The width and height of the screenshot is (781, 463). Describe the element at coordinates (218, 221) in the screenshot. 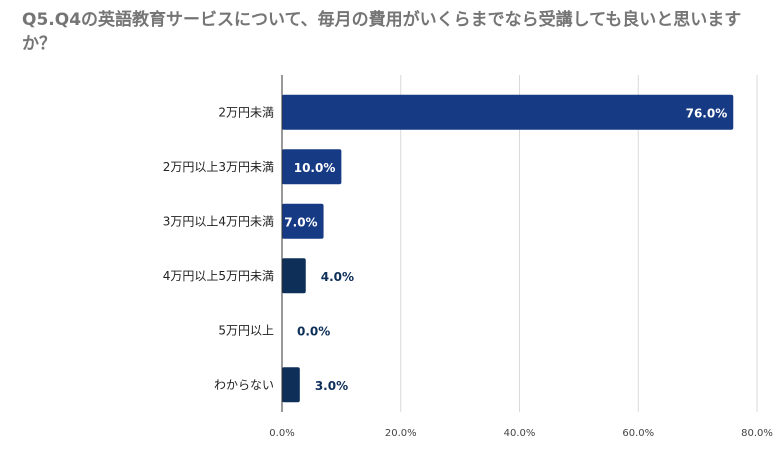

I see `category-label: 3万円以上4万円未満` at that location.